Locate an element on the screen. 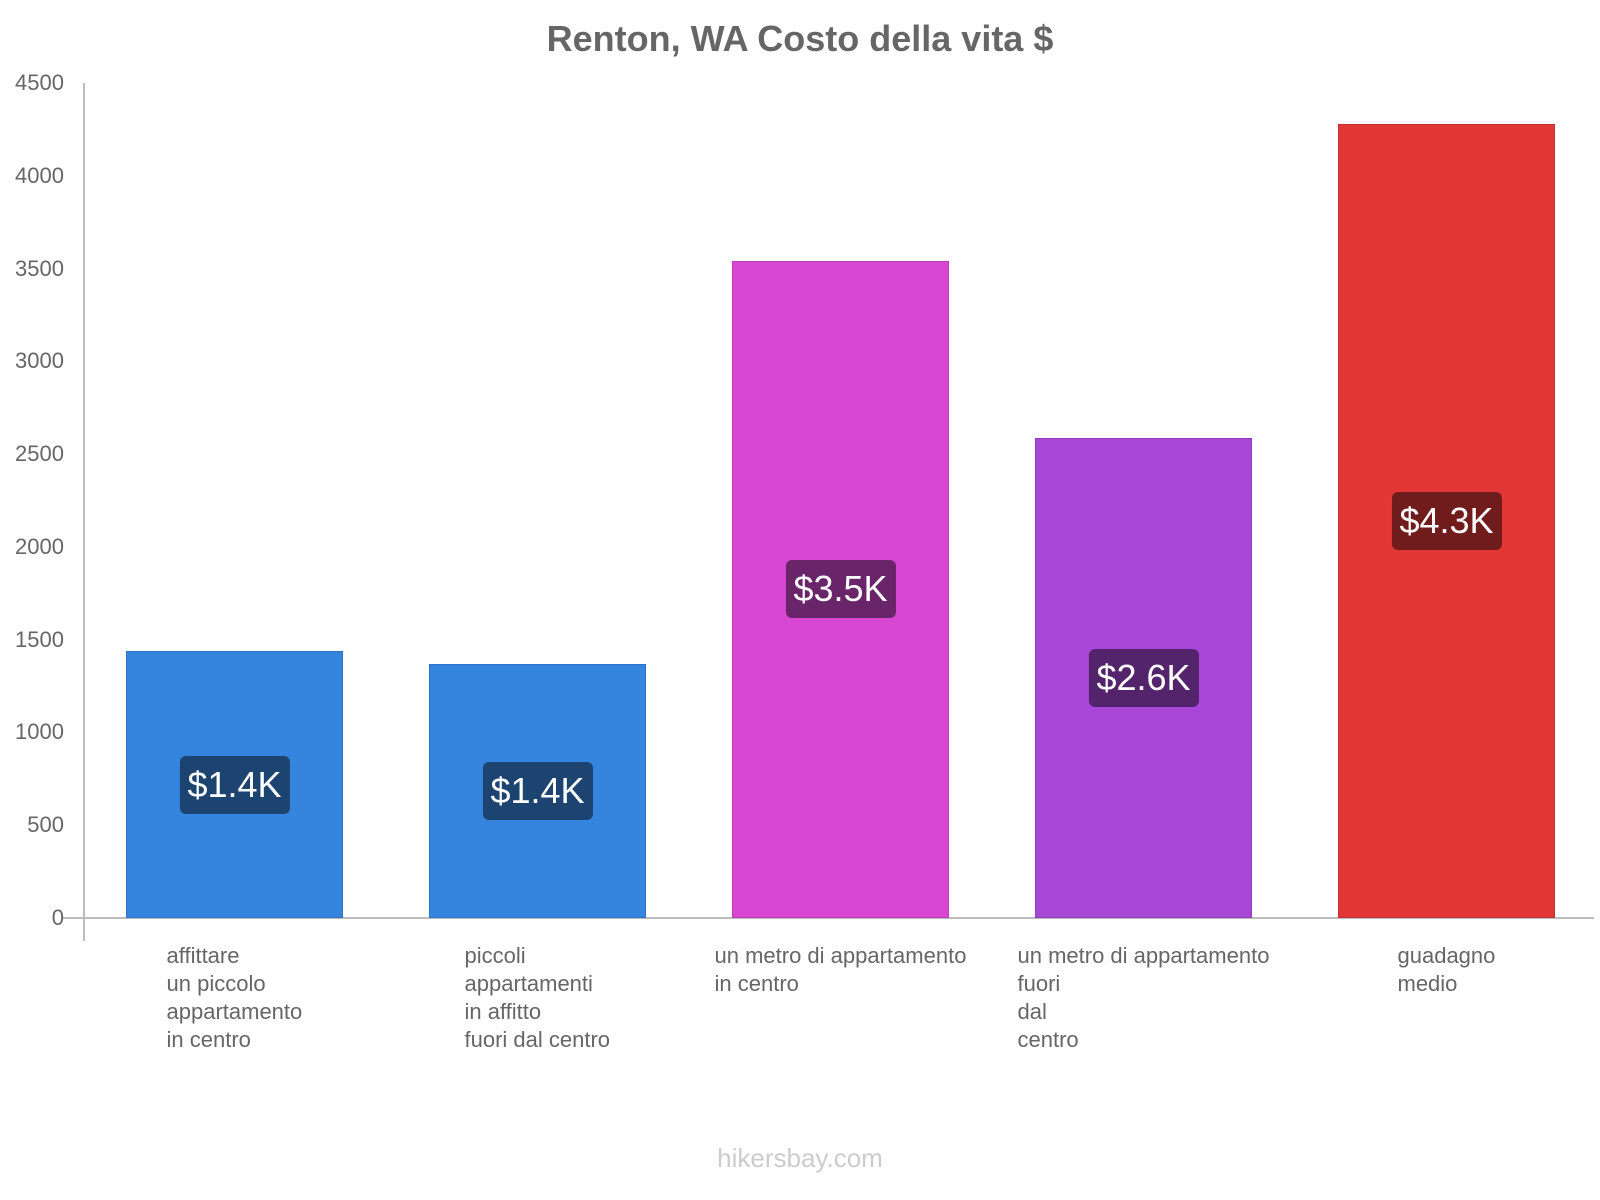 This screenshot has height=1200, width=1600. bar-value-label: $4.3K is located at coordinates (1446, 520).